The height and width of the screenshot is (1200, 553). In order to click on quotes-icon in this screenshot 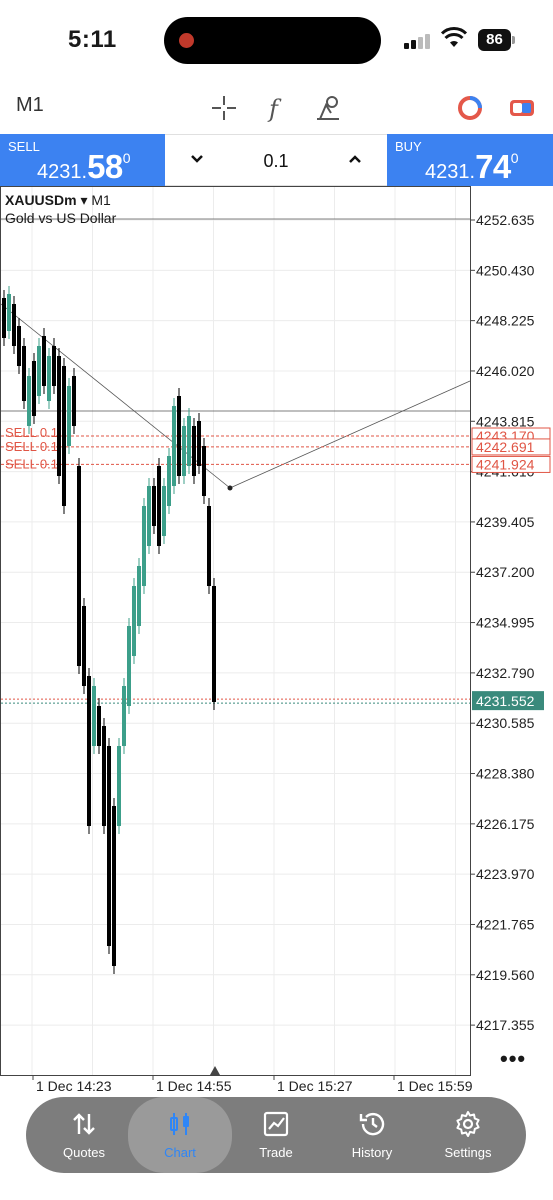, I will do `click(84, 1124)`.